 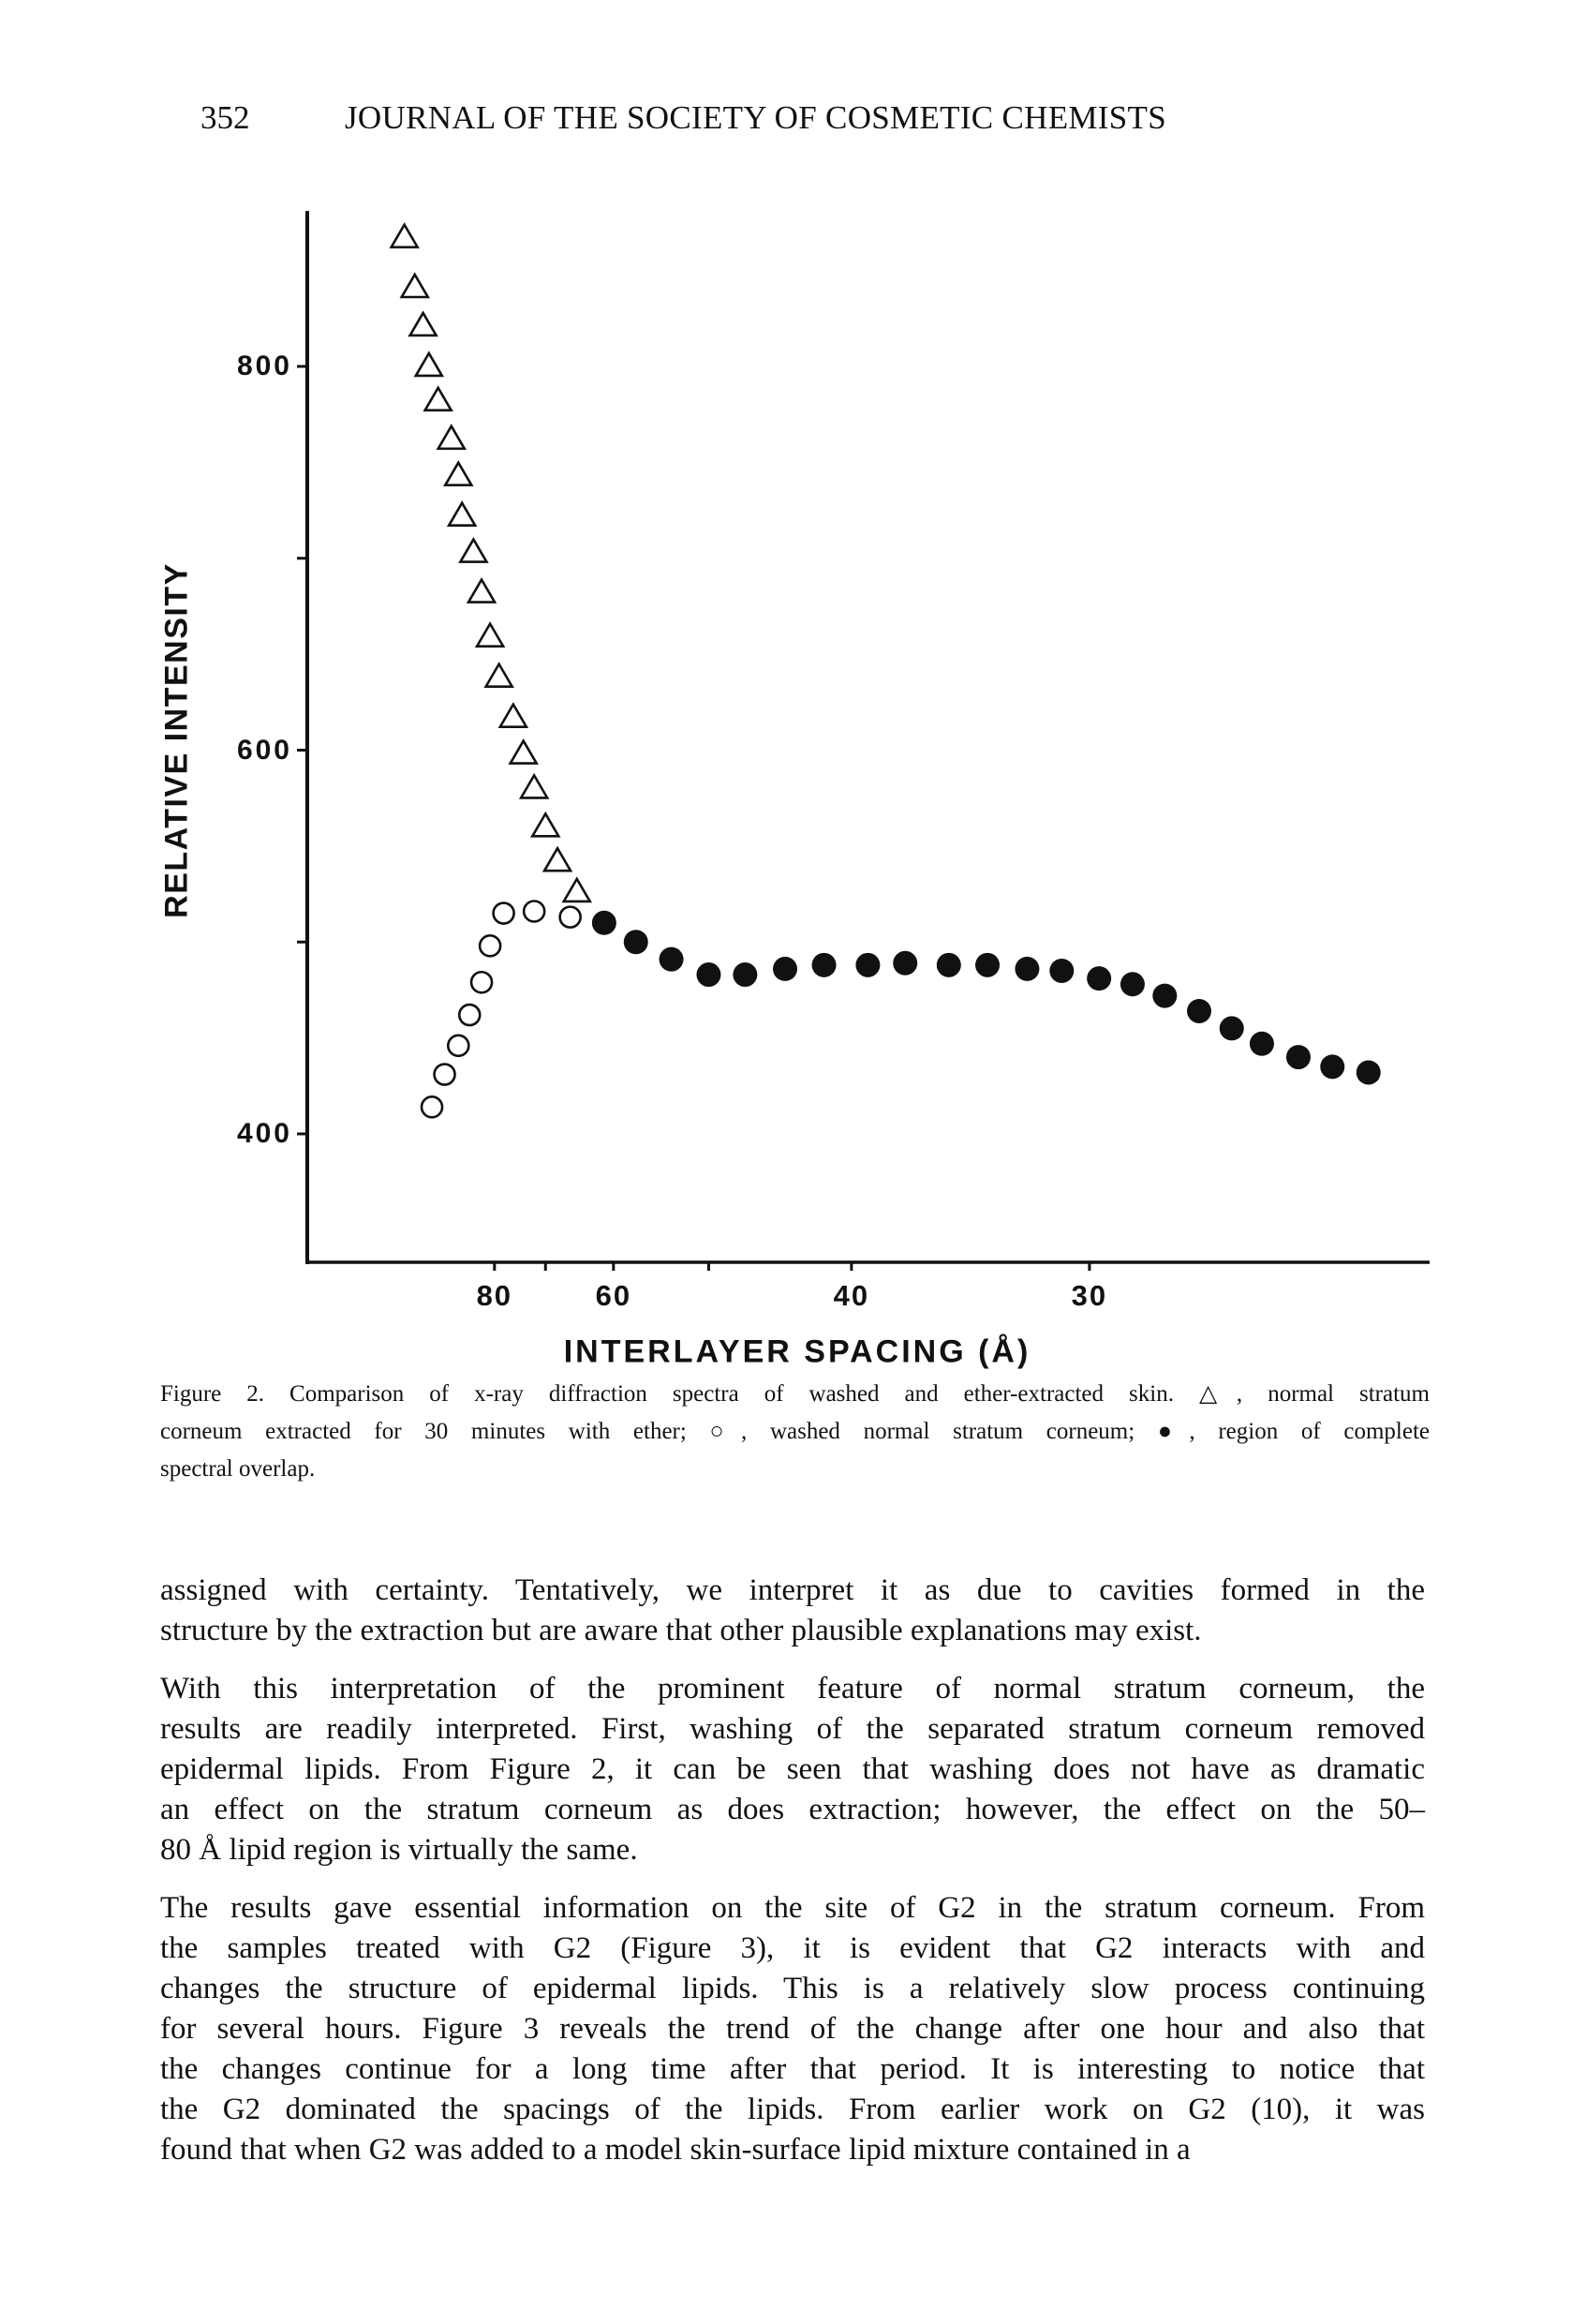 I want to click on text-line: 80 Å lipid region is virtually the same., so click(x=399, y=1850).